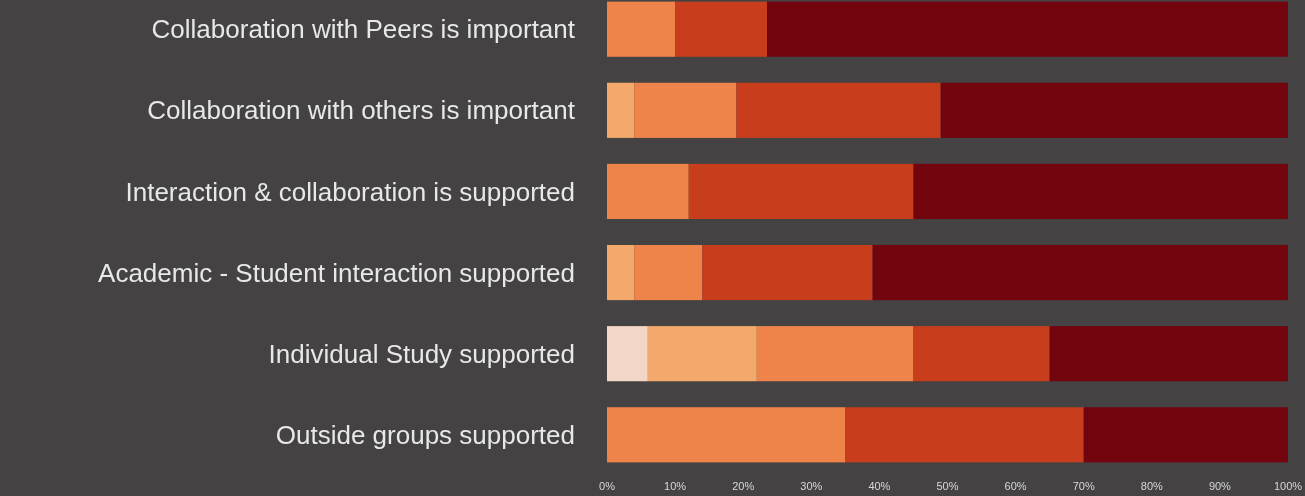  I want to click on x-tick-label: 40%, so click(879, 486).